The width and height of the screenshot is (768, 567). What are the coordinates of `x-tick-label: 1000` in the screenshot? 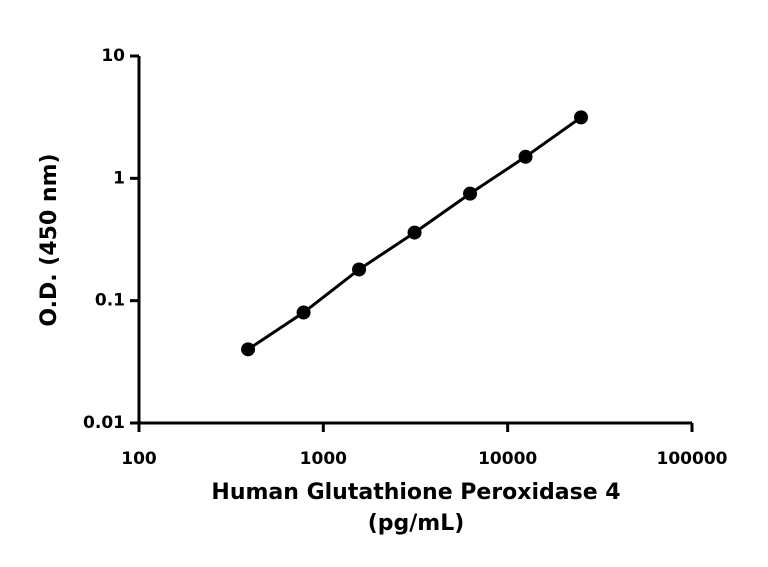 It's located at (323, 459).